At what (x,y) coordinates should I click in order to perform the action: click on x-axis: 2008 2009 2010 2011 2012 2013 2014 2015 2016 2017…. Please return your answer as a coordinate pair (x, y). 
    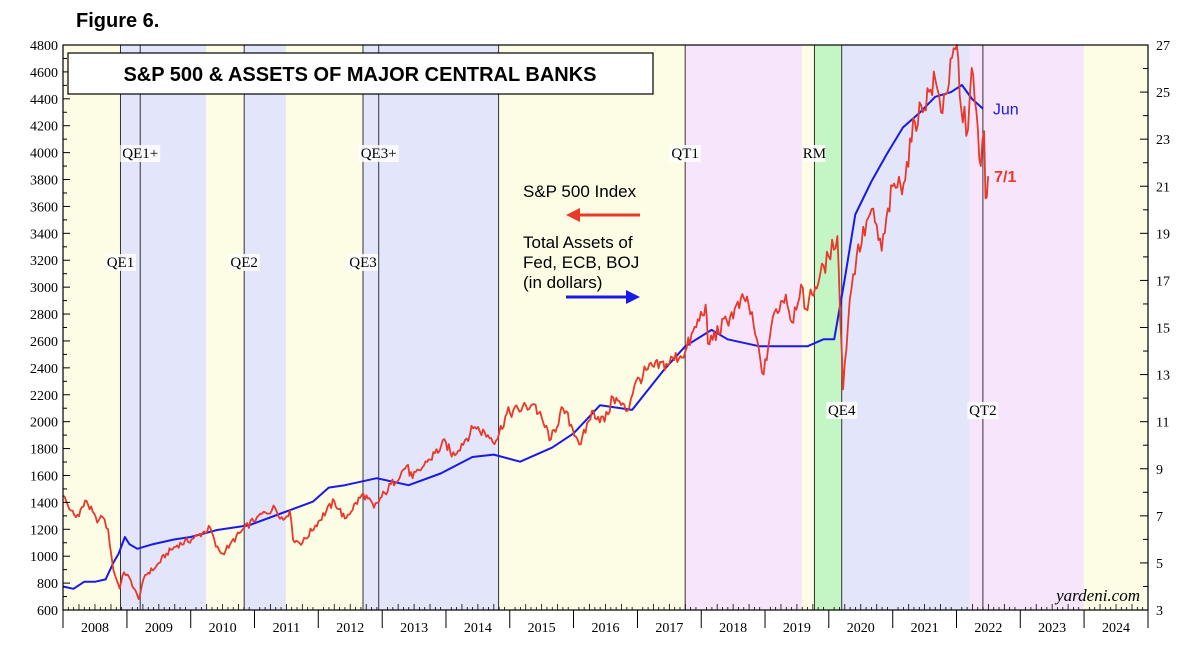
    Looking at the image, I should click on (605, 620).